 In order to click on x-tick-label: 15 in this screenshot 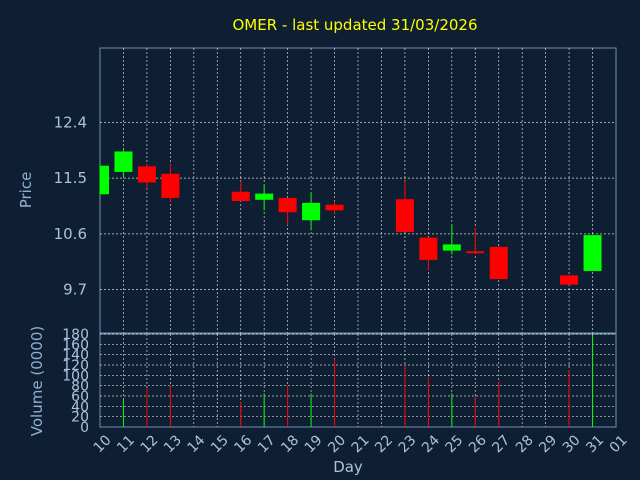, I will do `click(220, 444)`.